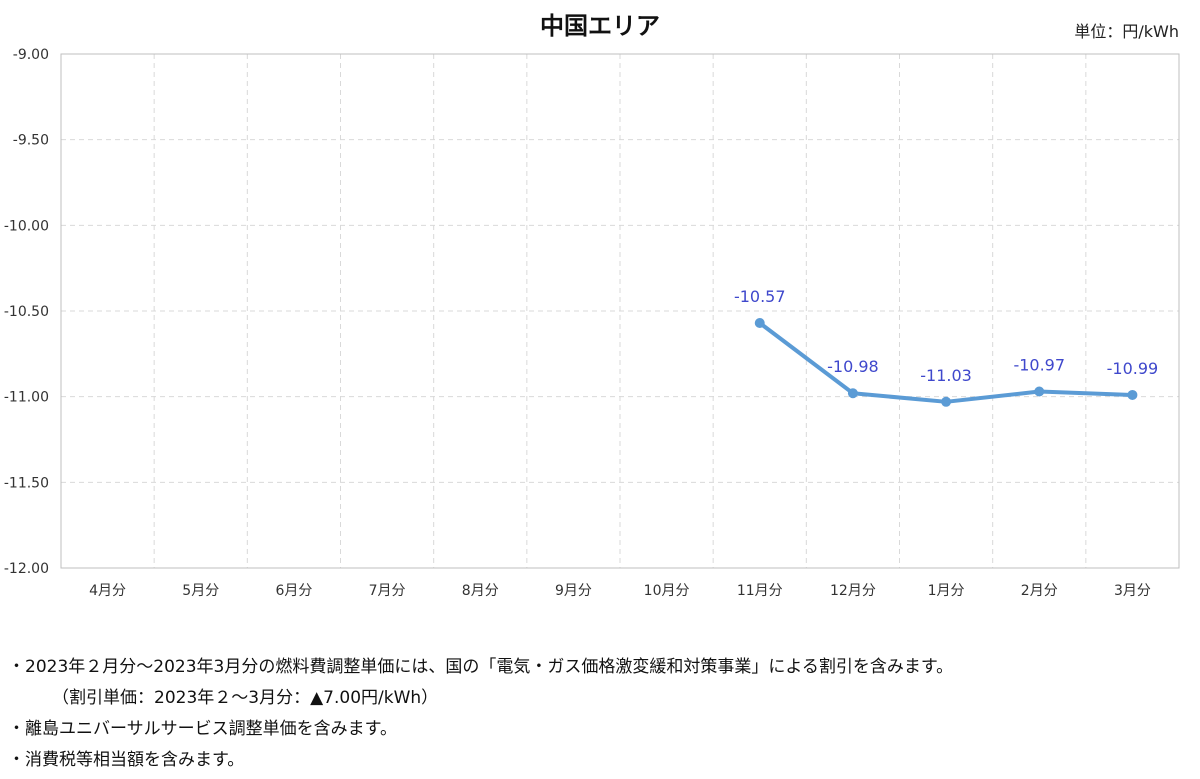  Describe the element at coordinates (946, 362) in the screenshot. I see `series-line` at that location.